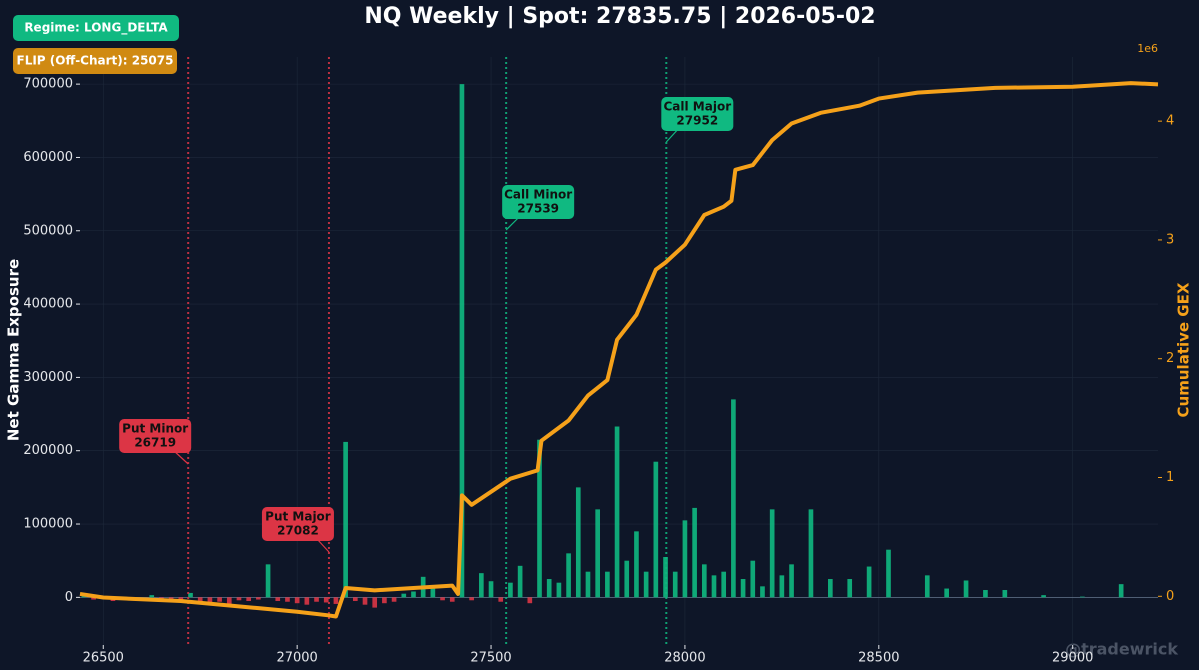  I want to click on y-axis-label: Net Gamma Exposure, so click(14, 350).